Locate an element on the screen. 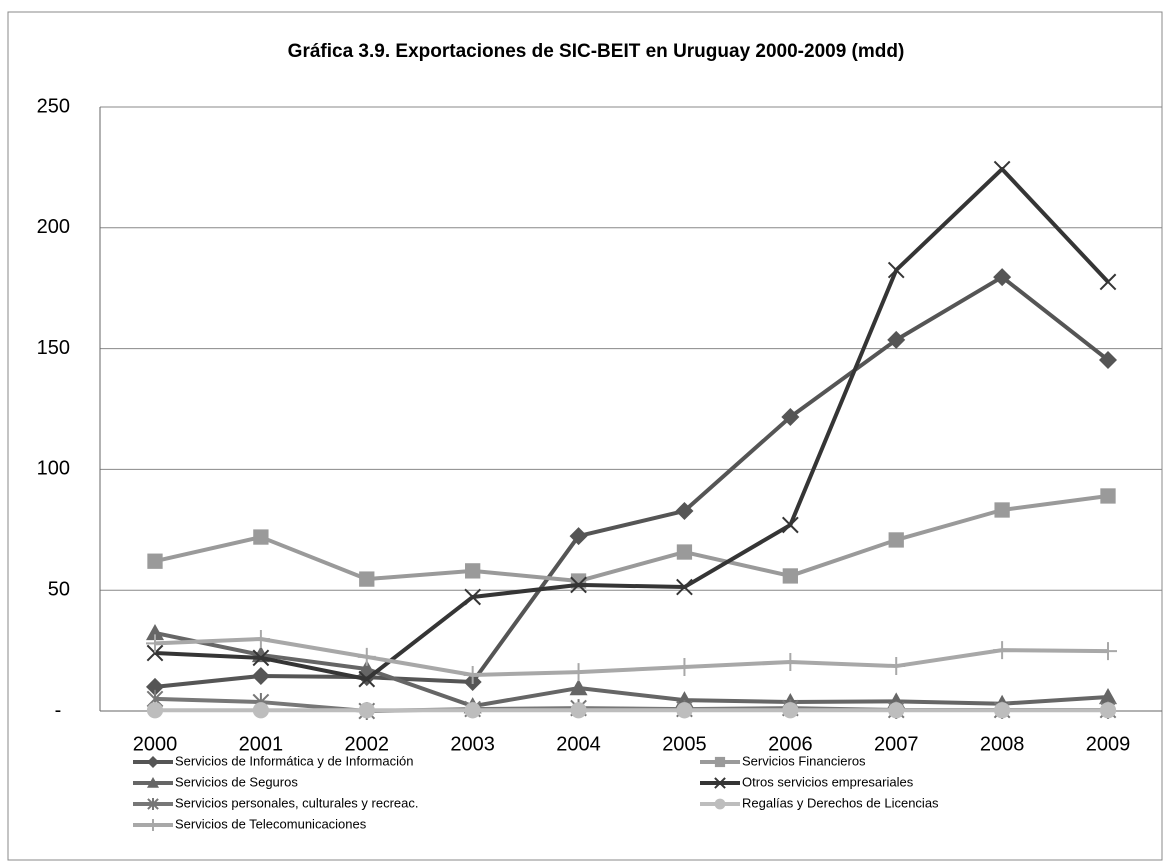 Image resolution: width=1172 pixels, height=865 pixels. x-tick-label: 2003 is located at coordinates (472, 744).